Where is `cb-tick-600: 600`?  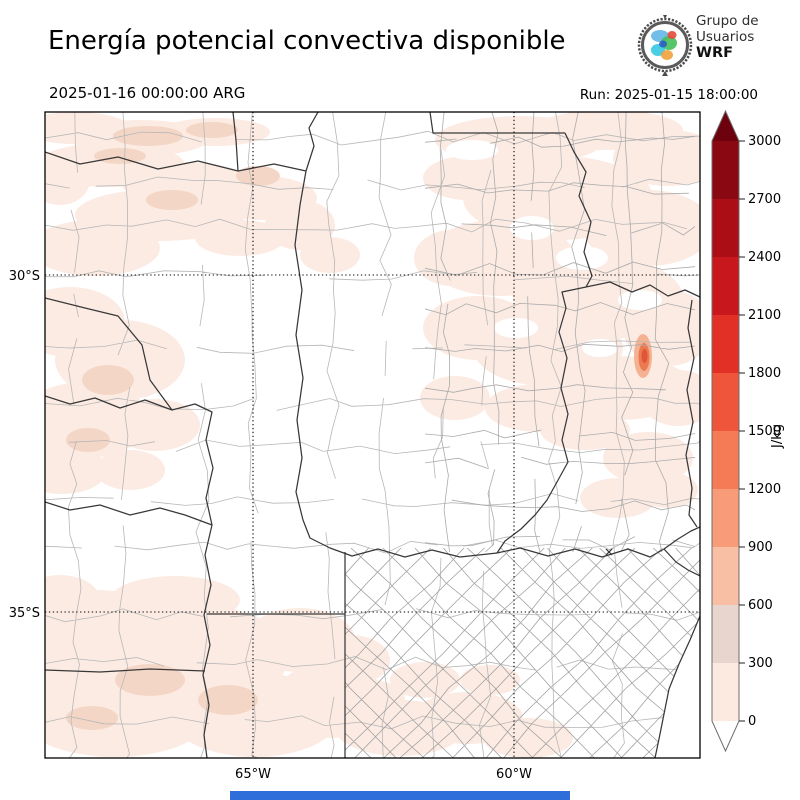
cb-tick-600: 600 is located at coordinates (760, 605).